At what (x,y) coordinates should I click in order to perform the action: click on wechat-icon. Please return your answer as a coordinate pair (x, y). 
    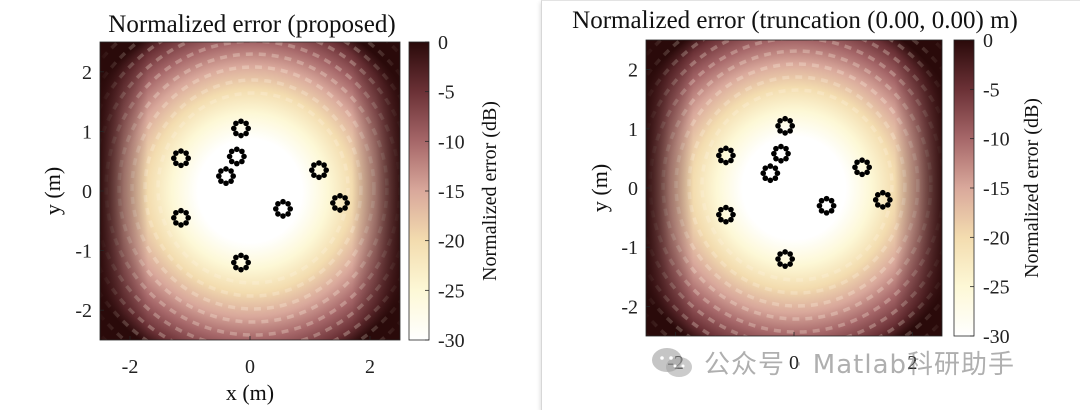
    Looking at the image, I should click on (672, 362).